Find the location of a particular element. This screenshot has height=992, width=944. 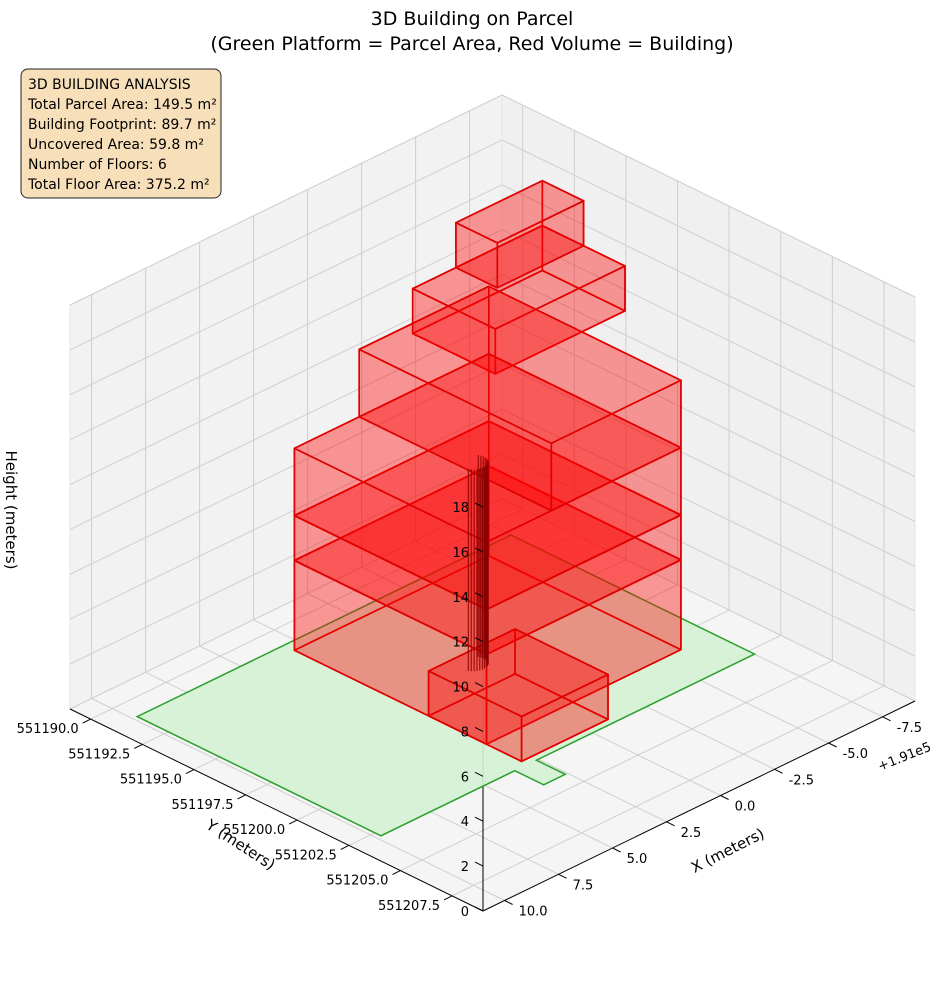

y-tick-label: 551190.0 is located at coordinates (48, 729).